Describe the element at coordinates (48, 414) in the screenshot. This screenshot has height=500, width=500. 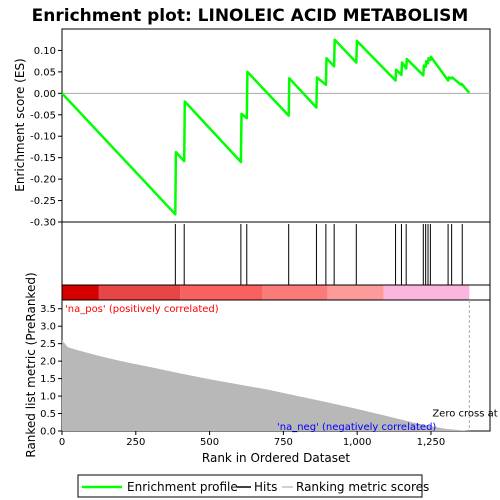
I see `ranked-y-tick-label: 0.5` at that location.